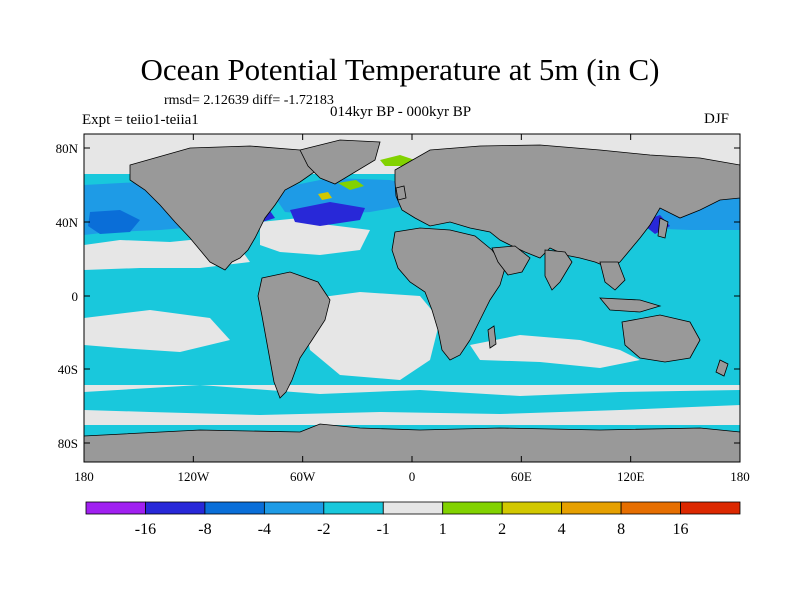 The image size is (800, 600). Describe the element at coordinates (562, 529) in the screenshot. I see `legend-label: 4` at that location.